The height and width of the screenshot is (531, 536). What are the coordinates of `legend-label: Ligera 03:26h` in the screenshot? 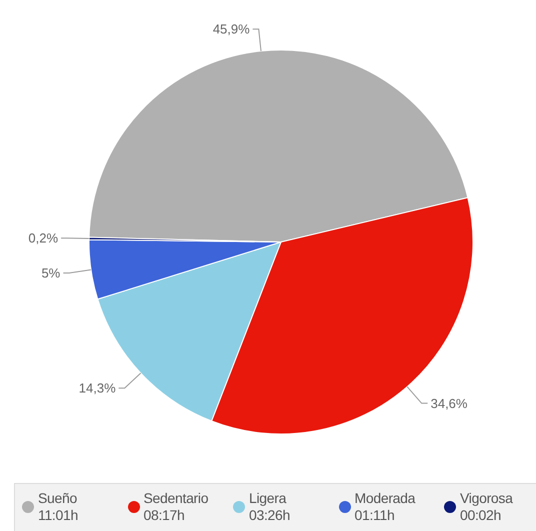 It's located at (269, 507).